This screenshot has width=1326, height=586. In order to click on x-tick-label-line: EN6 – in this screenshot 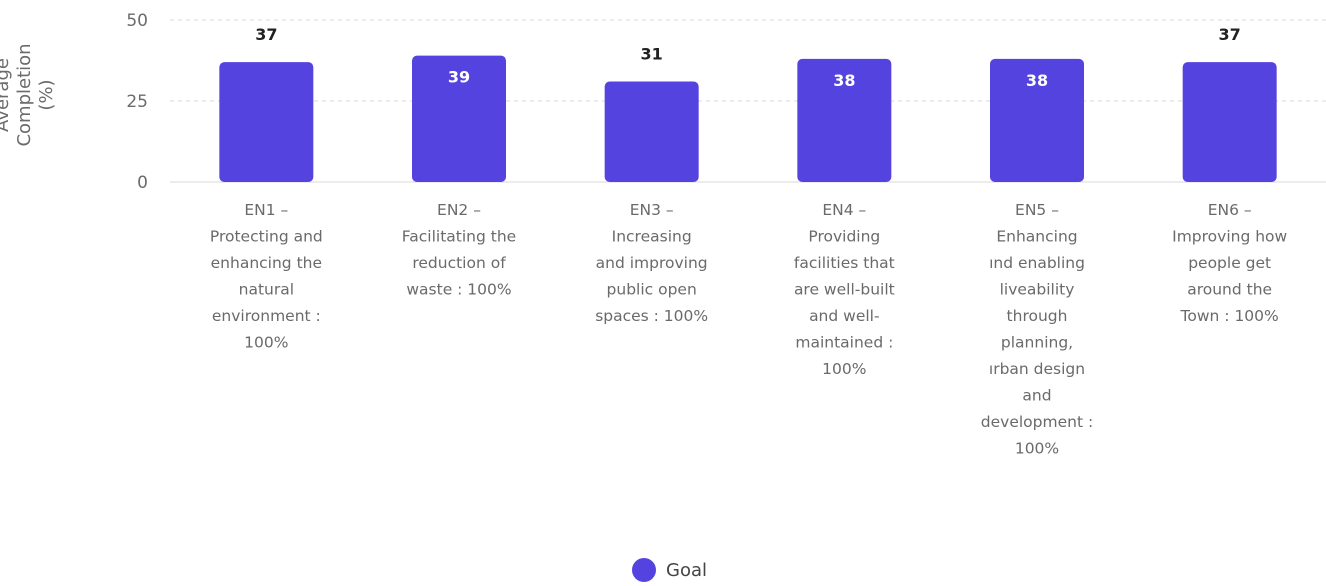, I will do `click(1230, 210)`.